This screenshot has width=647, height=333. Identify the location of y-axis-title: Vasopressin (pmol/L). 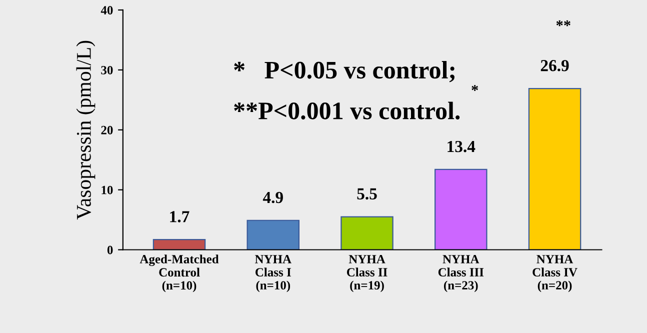
(86, 130).